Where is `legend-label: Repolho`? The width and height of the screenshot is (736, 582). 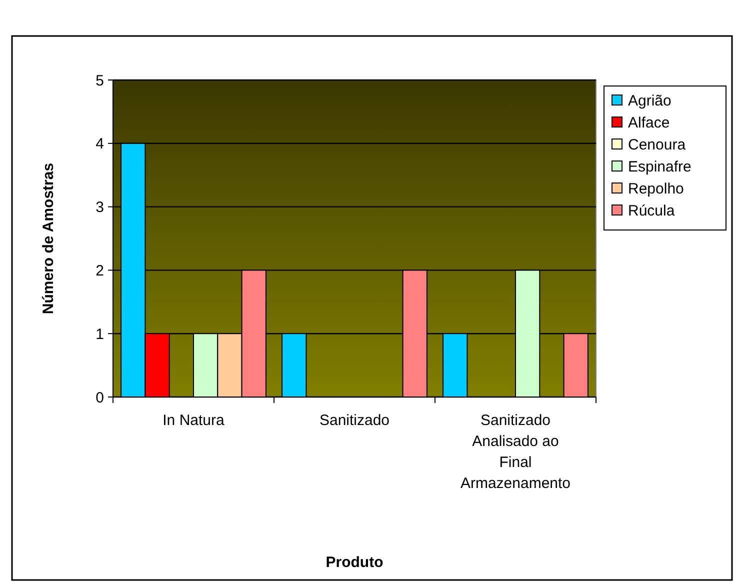
legend-label: Repolho is located at coordinates (656, 189).